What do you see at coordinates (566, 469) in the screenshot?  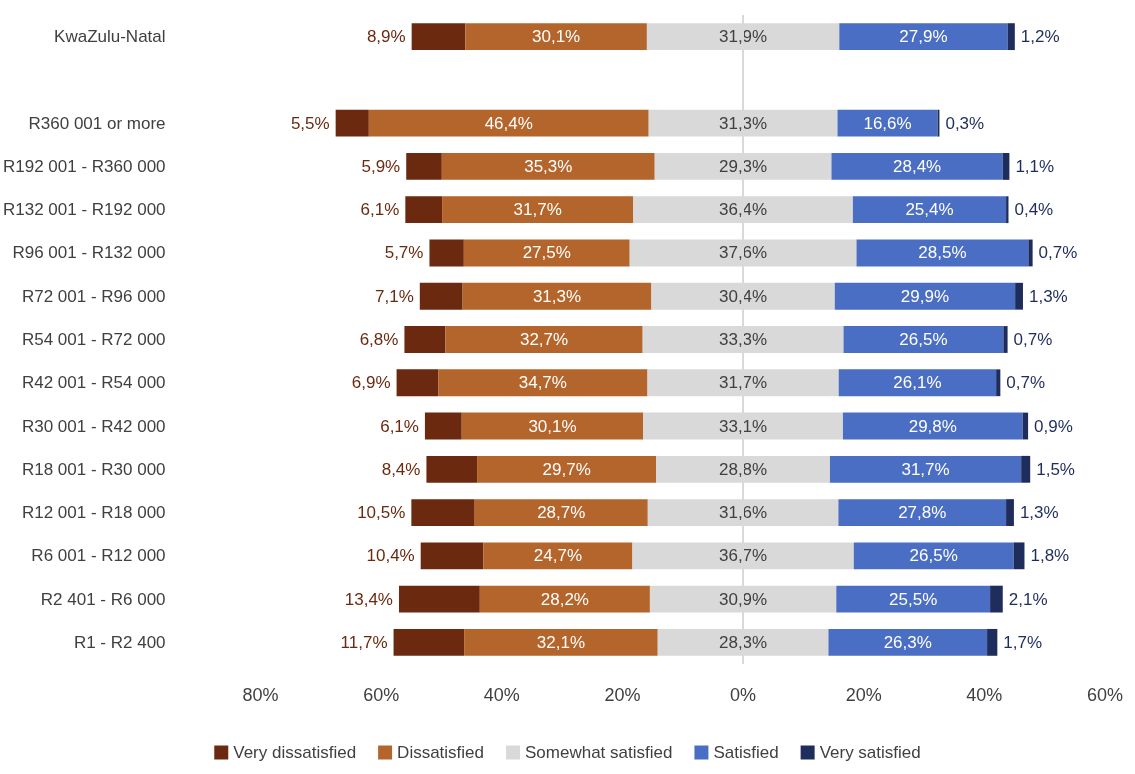 I see `data-label: 29,7%` at bounding box center [566, 469].